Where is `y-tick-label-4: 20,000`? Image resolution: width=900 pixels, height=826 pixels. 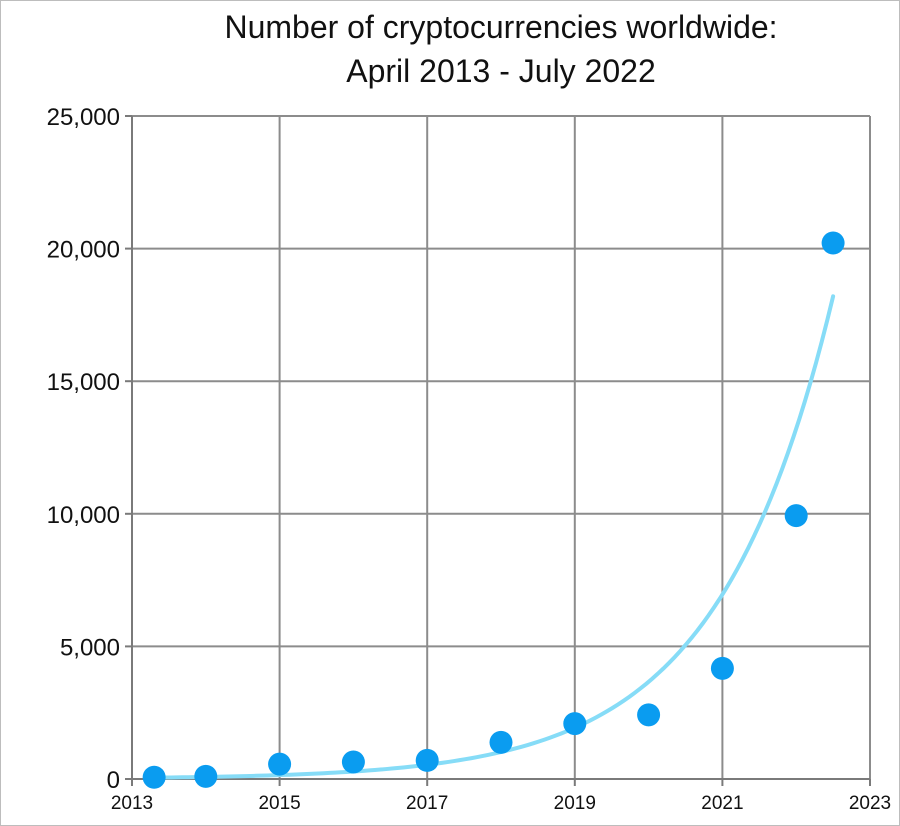
y-tick-label-4: 20,000 is located at coordinates (83, 250).